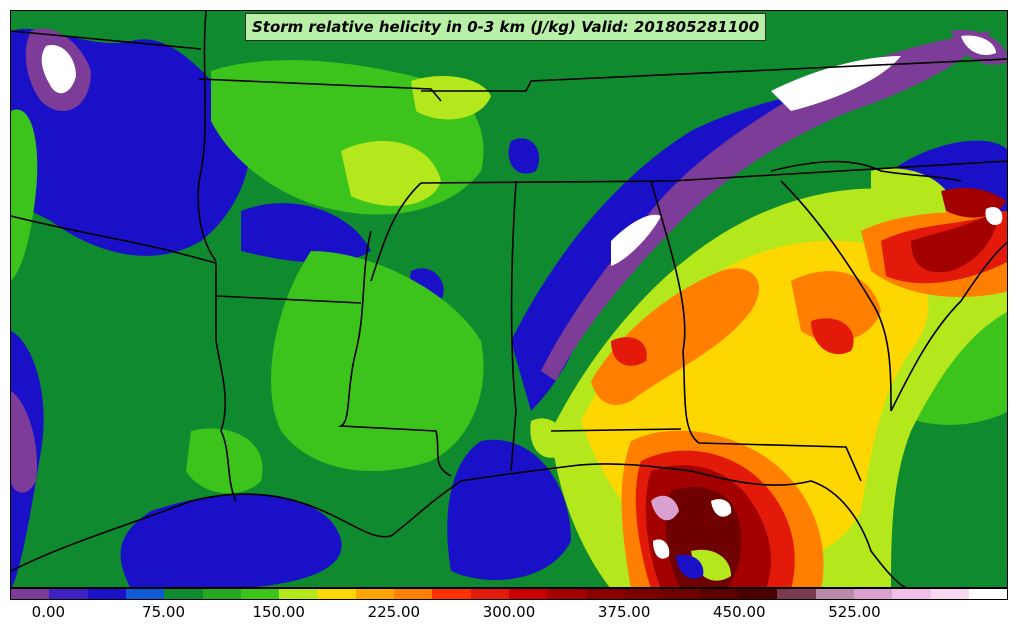 This screenshot has height=633, width=1018. What do you see at coordinates (24, 442) in the screenshot?
I see `purple-contour-region` at bounding box center [24, 442].